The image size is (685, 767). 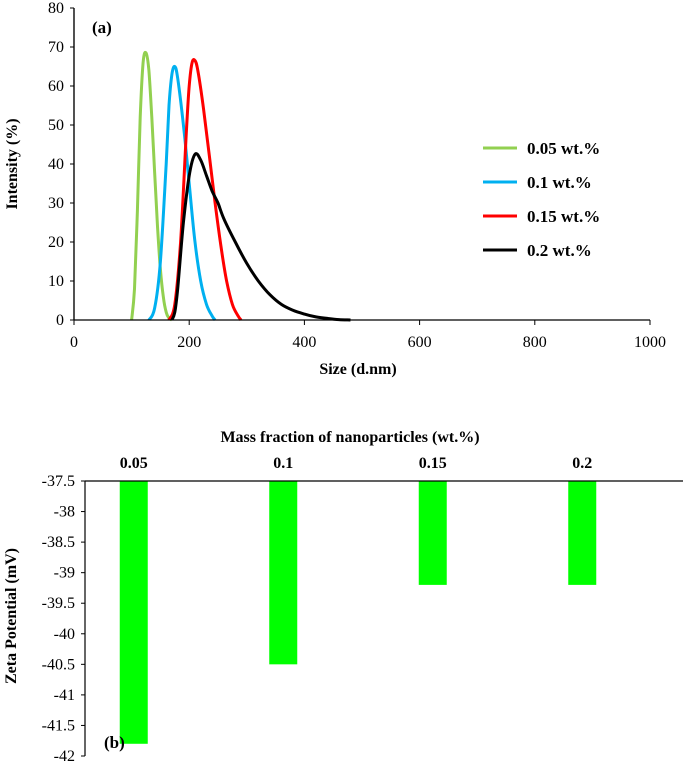 I want to click on panel-b-y-axis-title: Zeta Potential (mV), so click(x=11, y=616).